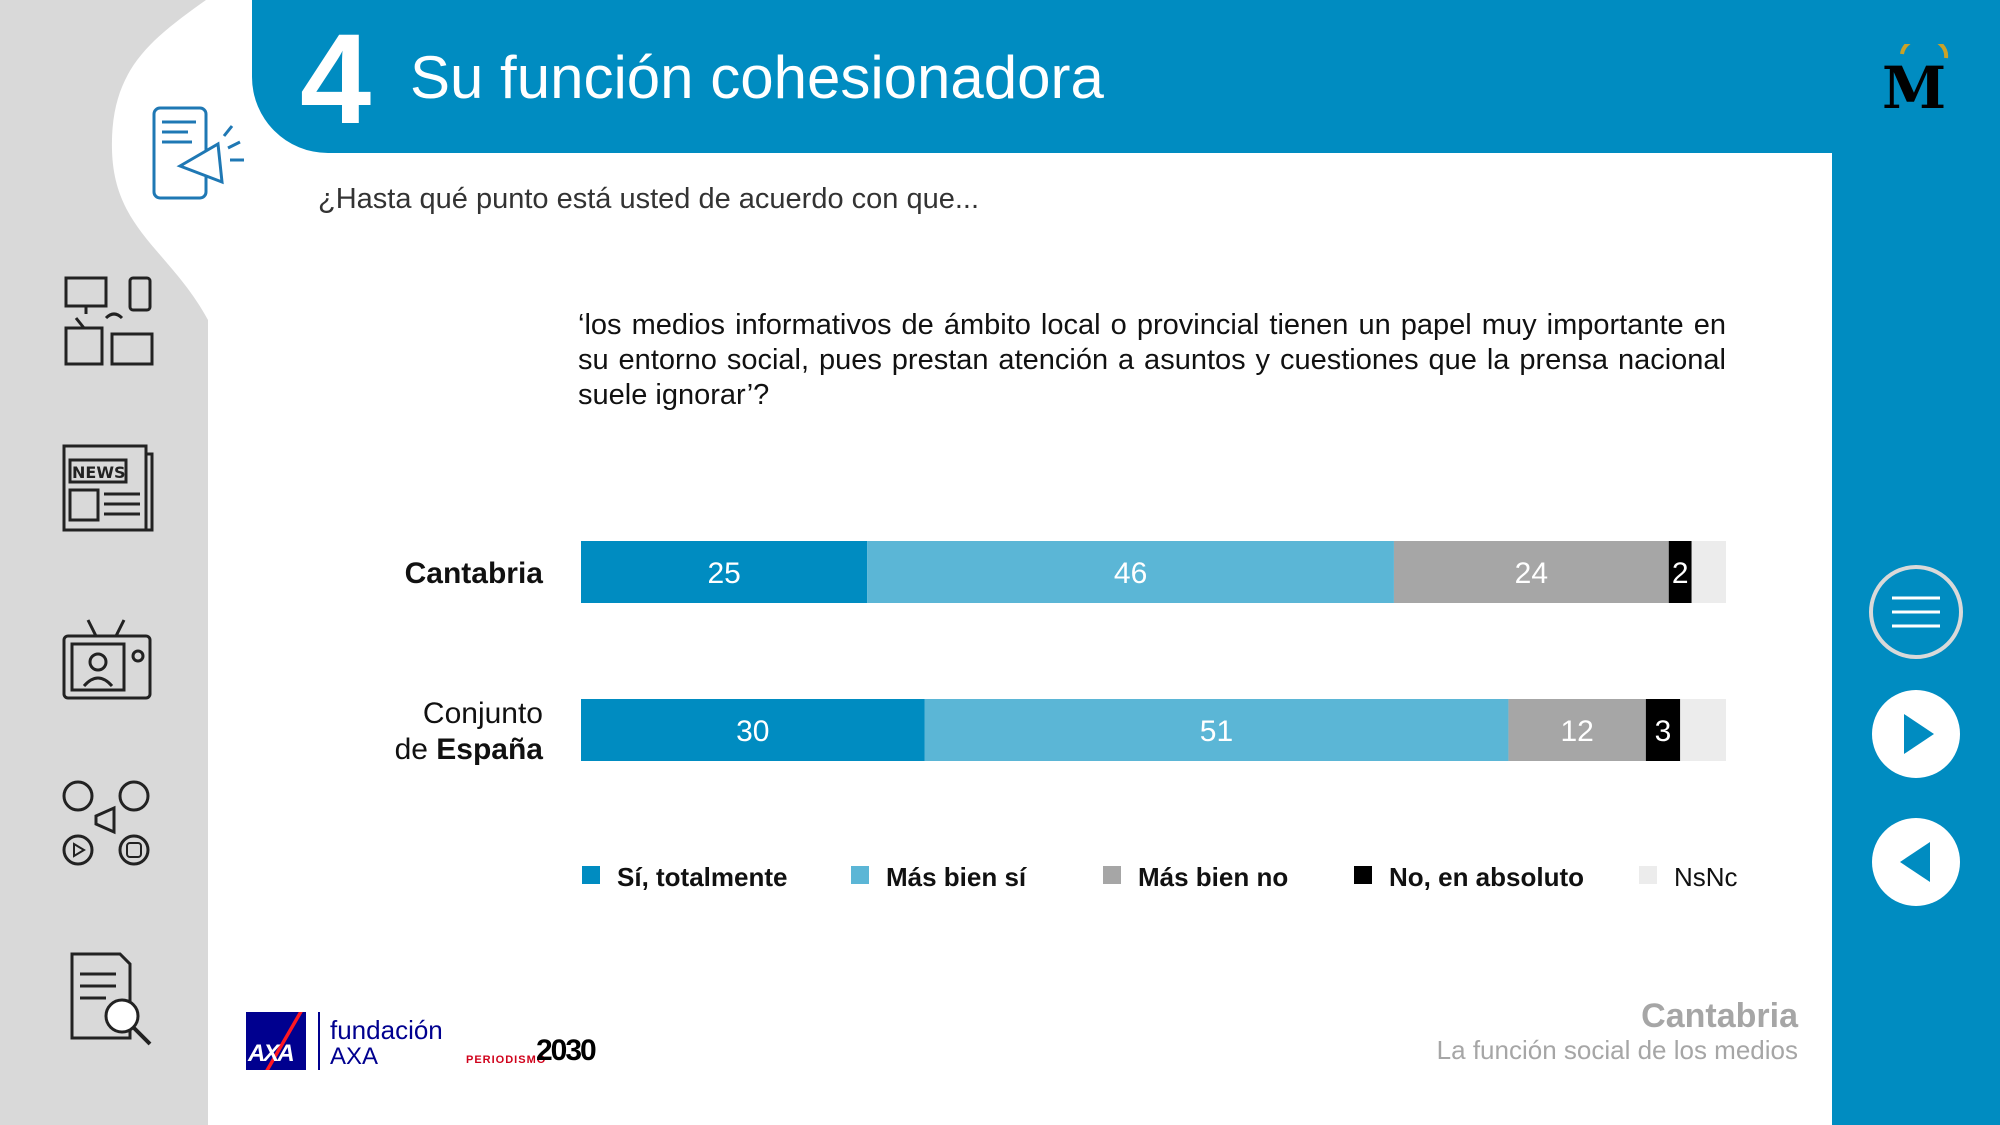 This screenshot has height=1125, width=2000. I want to click on category-label: Cantabria, so click(474, 573).